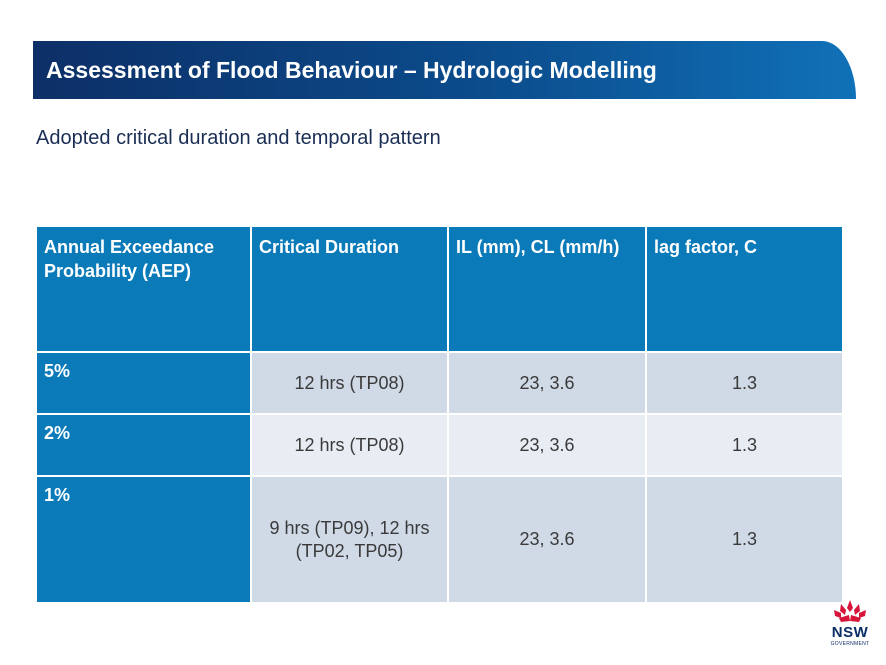 This screenshot has height=665, width=886. Describe the element at coordinates (850, 611) in the screenshot. I see `waratah-logo-icon` at that location.